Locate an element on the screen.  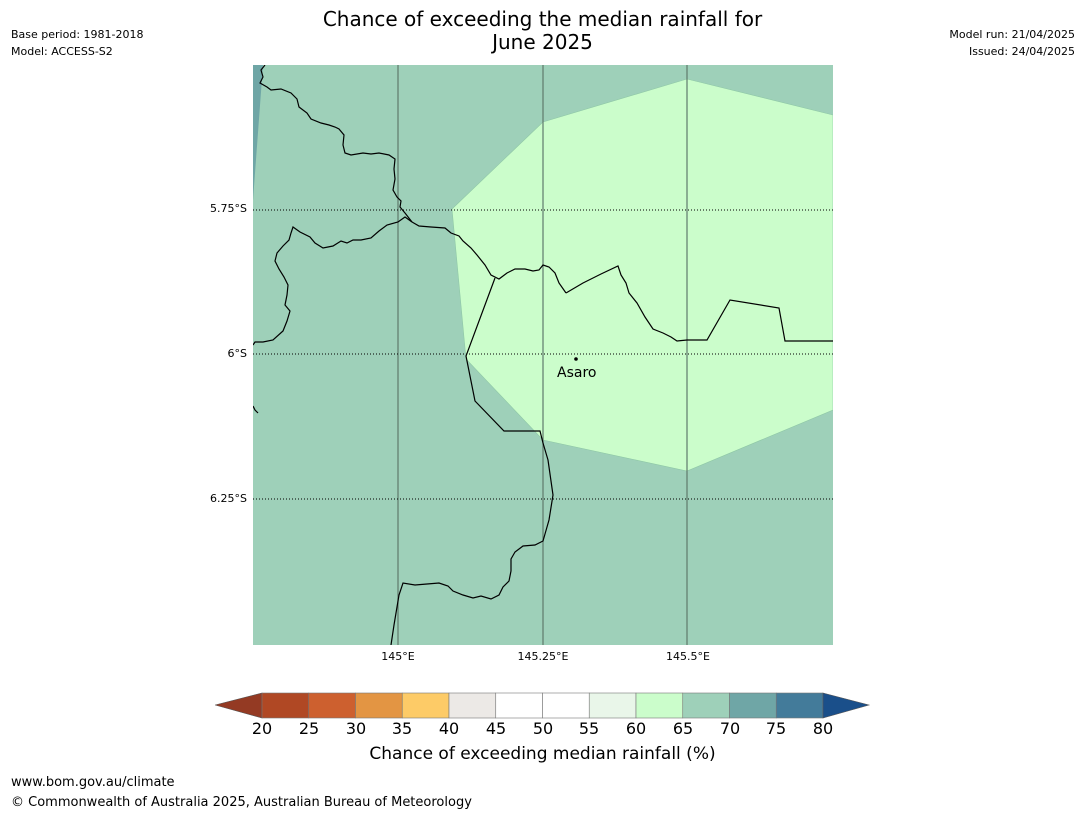
lon-label-145: 145°E is located at coordinates (398, 656).